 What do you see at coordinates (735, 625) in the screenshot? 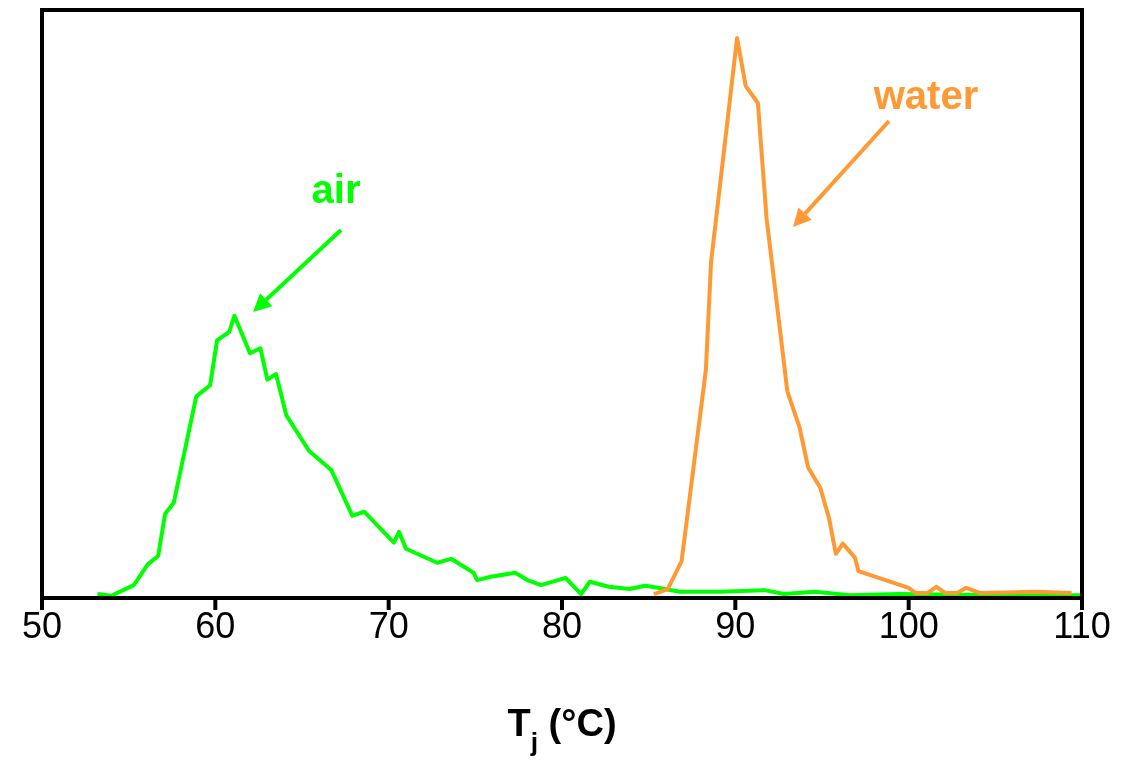
I see `x-tick-label: 90` at bounding box center [735, 625].